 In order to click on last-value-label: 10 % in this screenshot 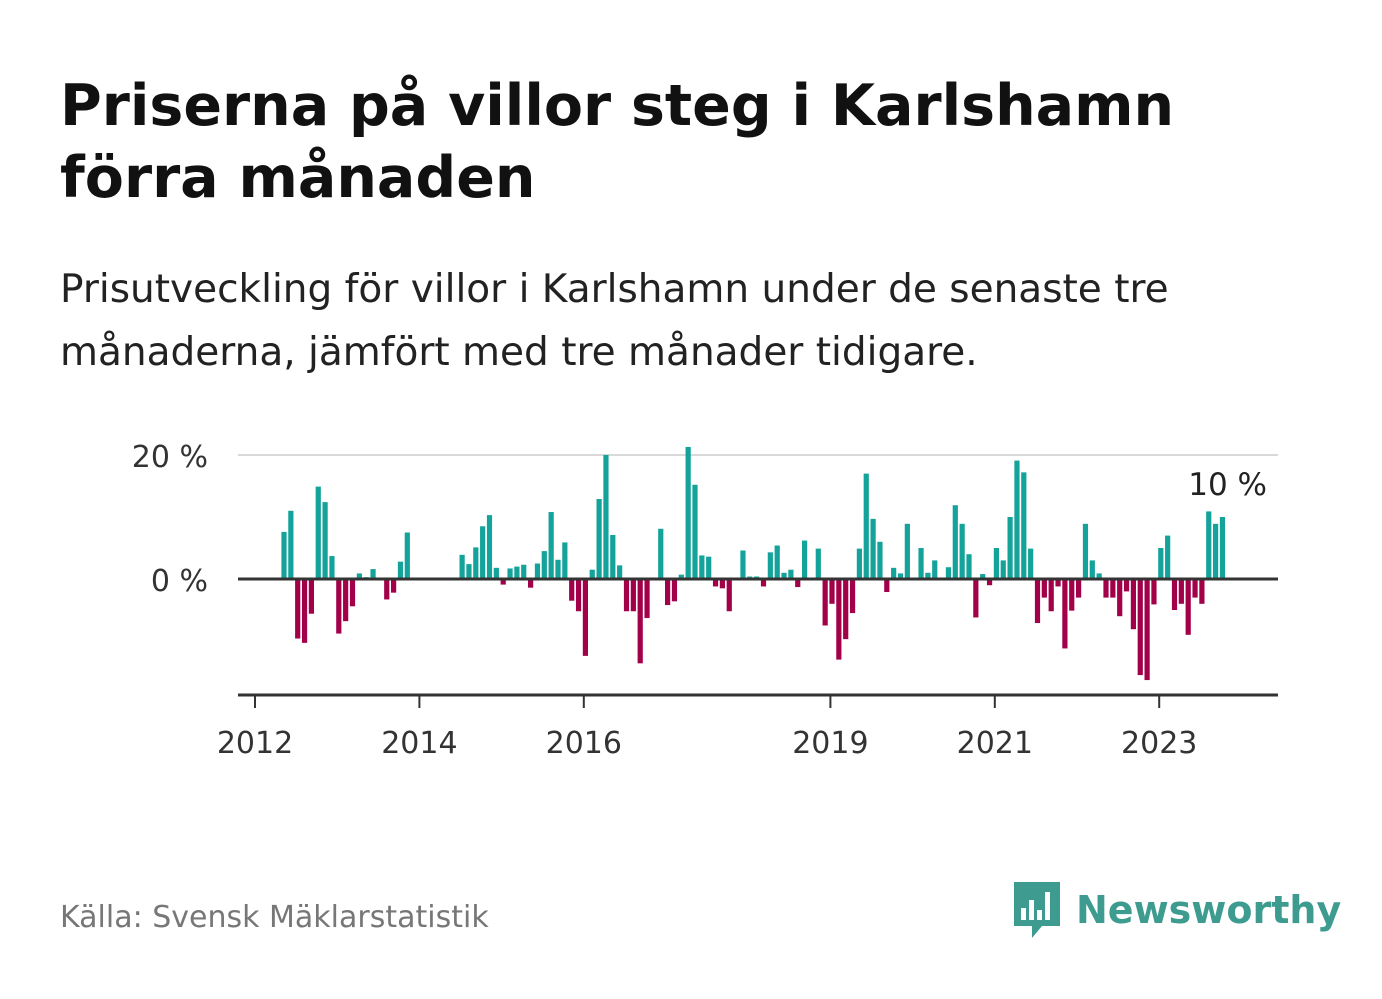, I will do `click(1227, 485)`.